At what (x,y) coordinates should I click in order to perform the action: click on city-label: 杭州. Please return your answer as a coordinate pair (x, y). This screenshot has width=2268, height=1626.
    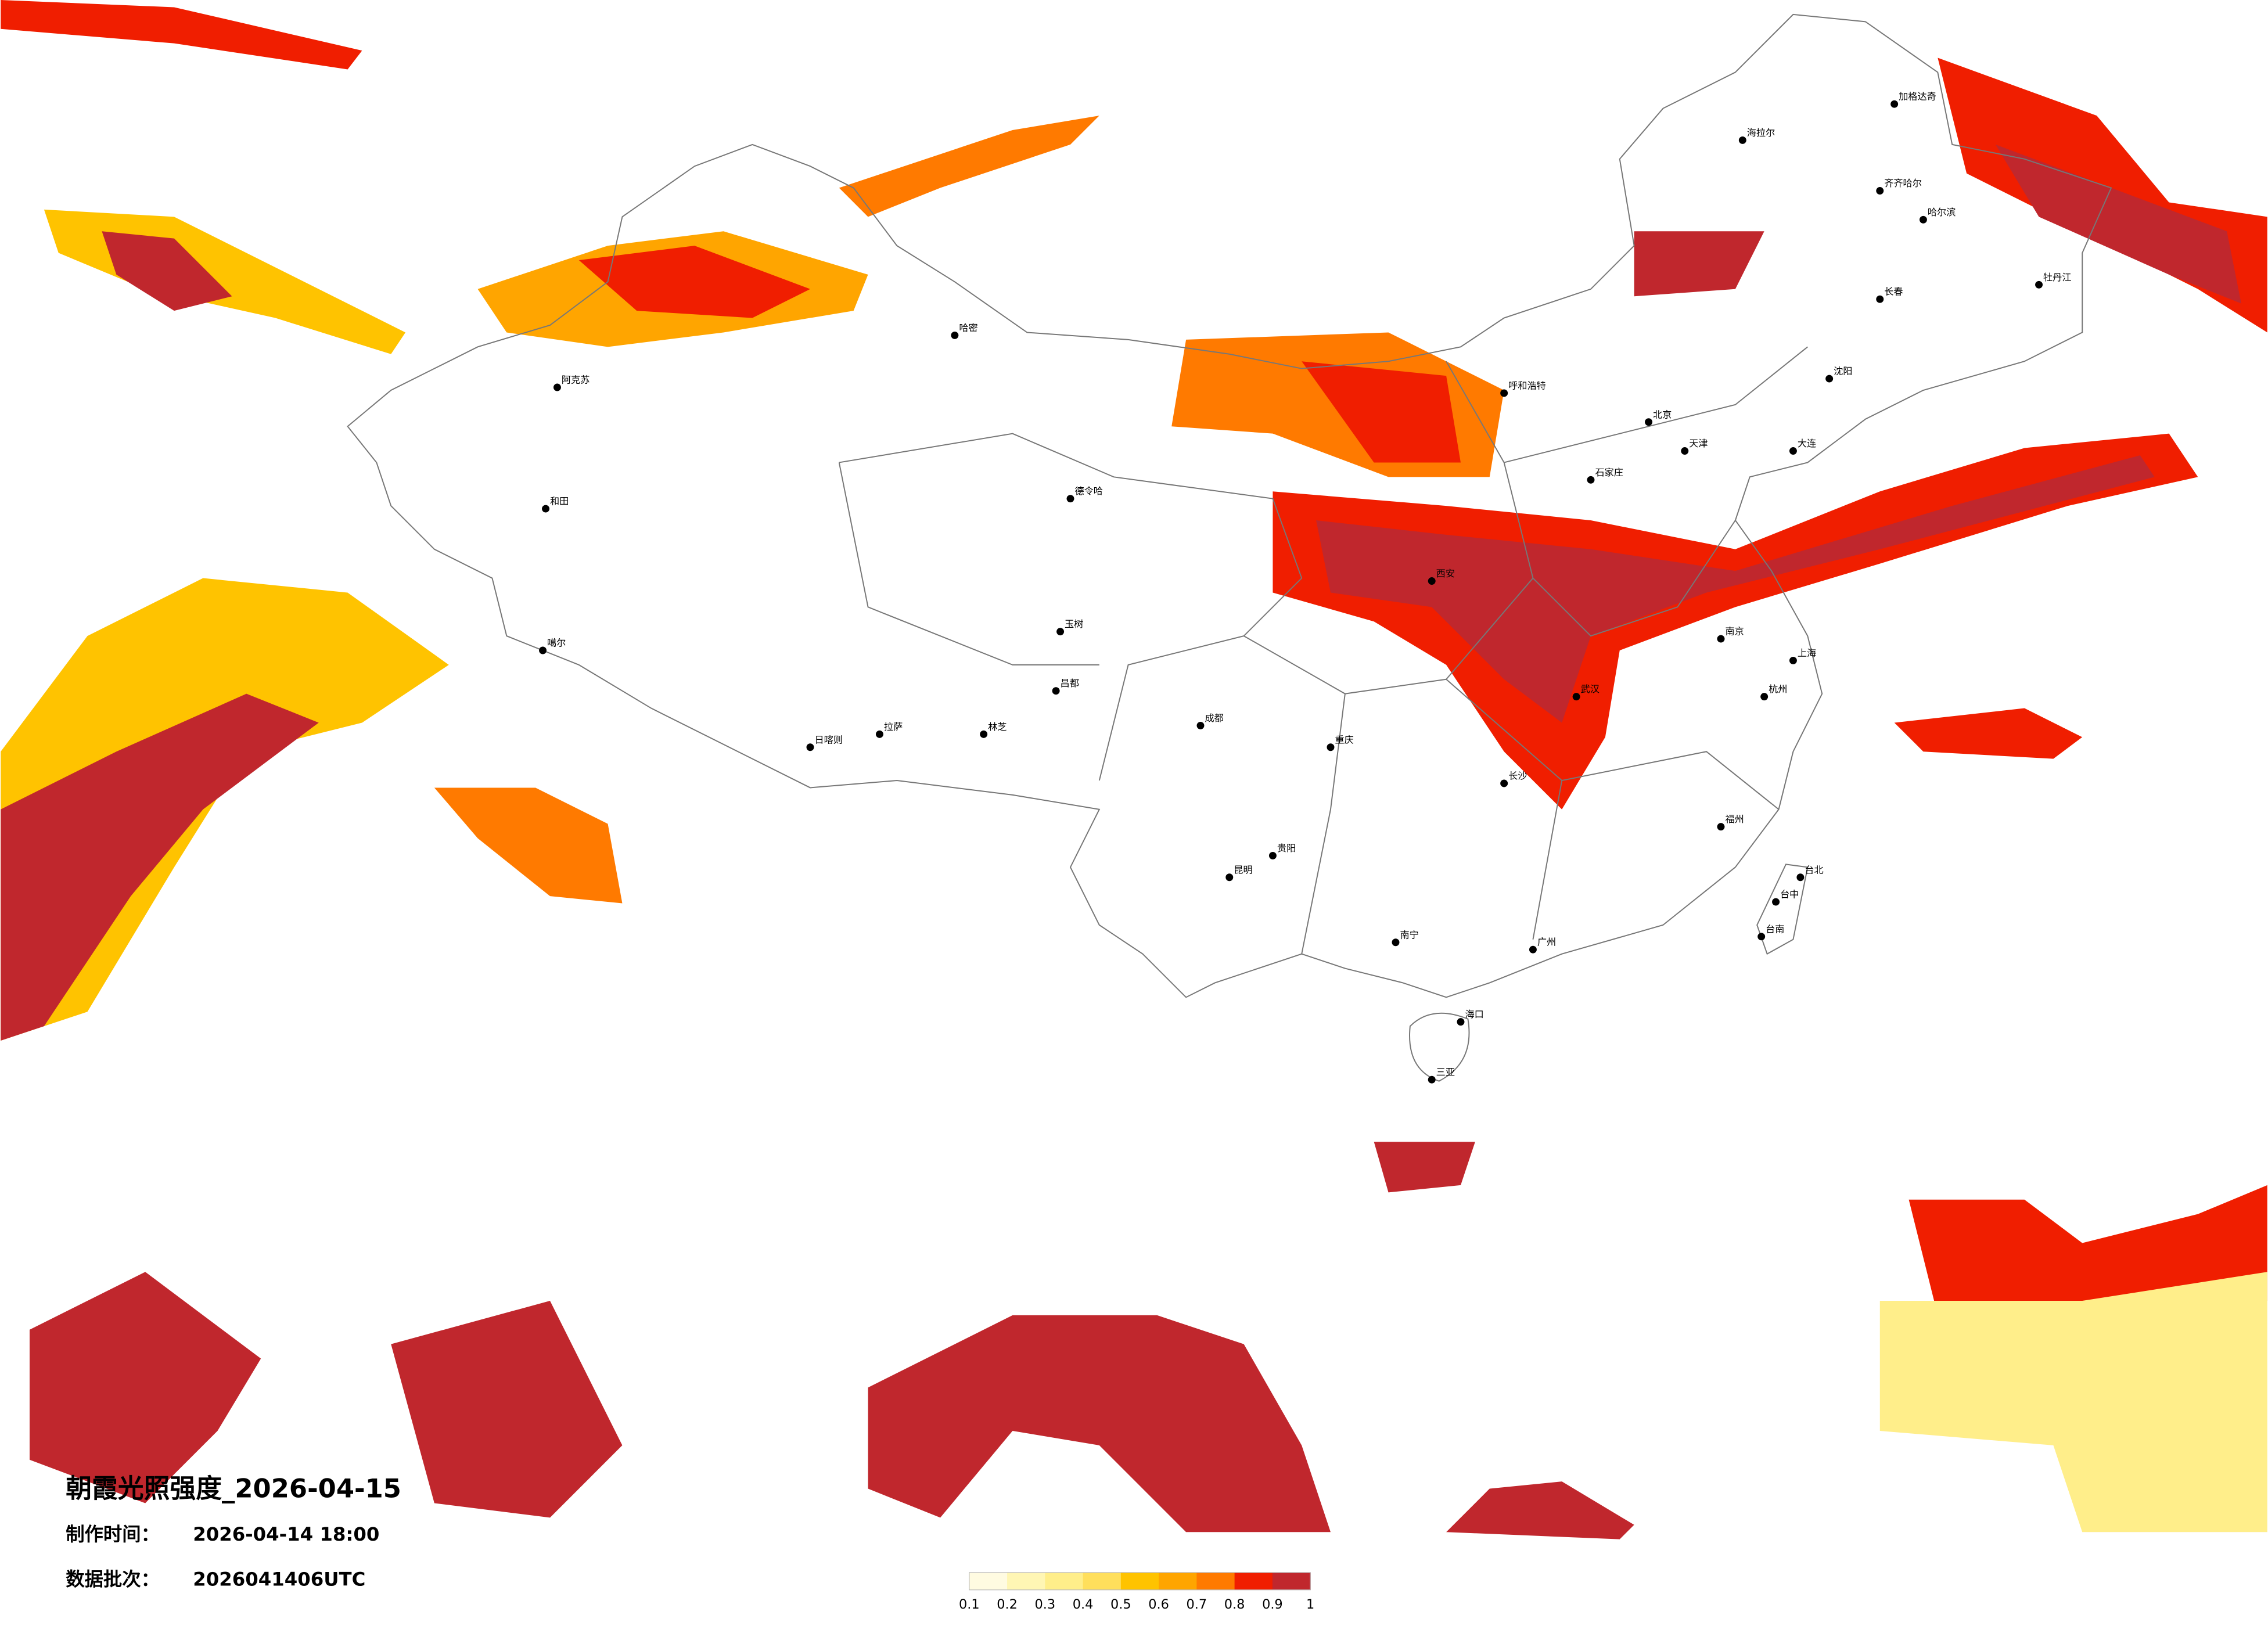
    Looking at the image, I should click on (1778, 689).